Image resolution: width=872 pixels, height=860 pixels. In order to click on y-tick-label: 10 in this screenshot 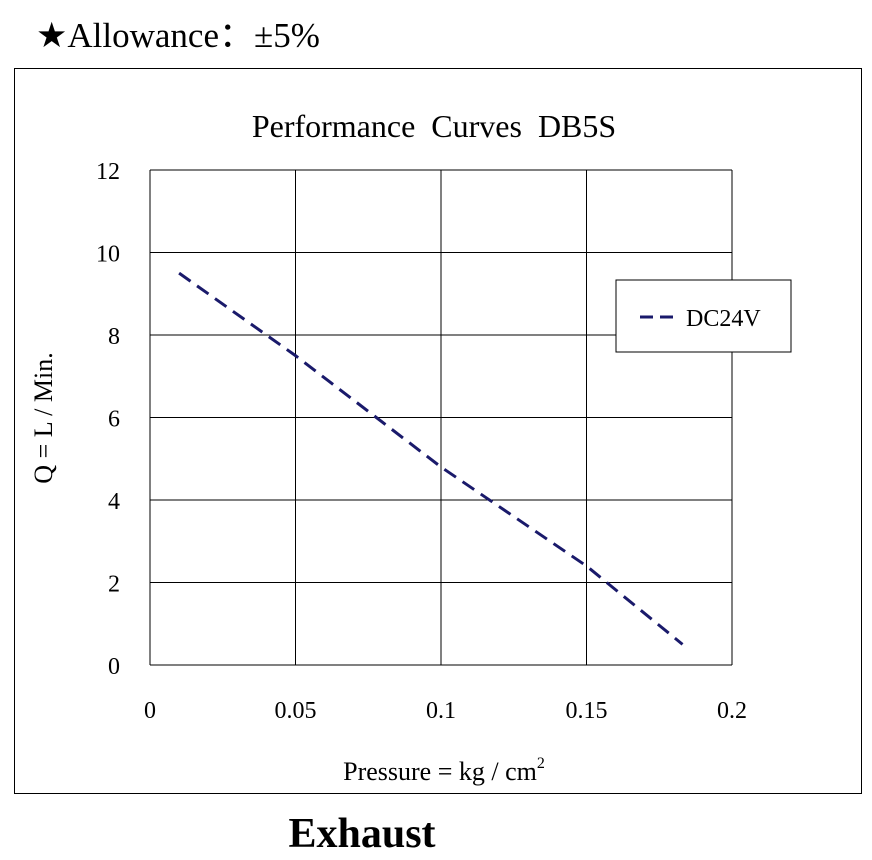, I will do `click(108, 255)`.